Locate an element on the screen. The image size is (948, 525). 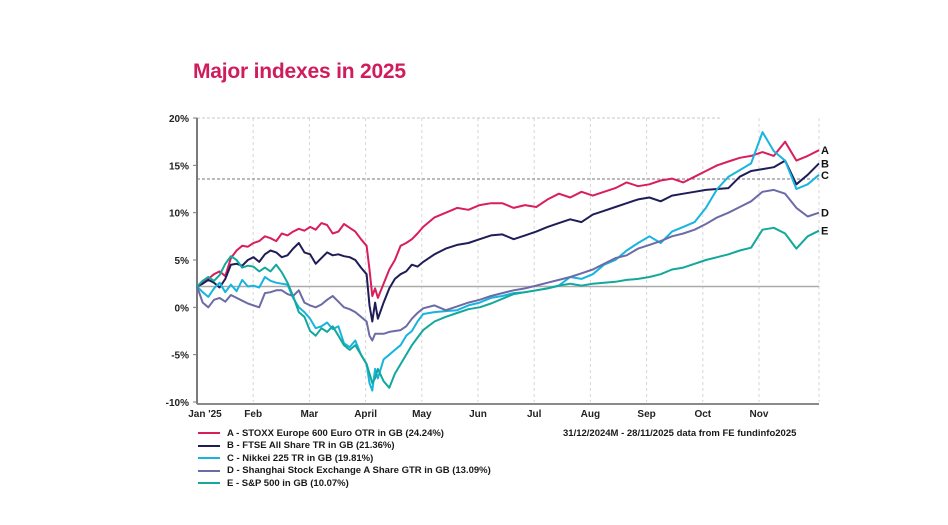
x-tick-label: Jul is located at coordinates (534, 414).